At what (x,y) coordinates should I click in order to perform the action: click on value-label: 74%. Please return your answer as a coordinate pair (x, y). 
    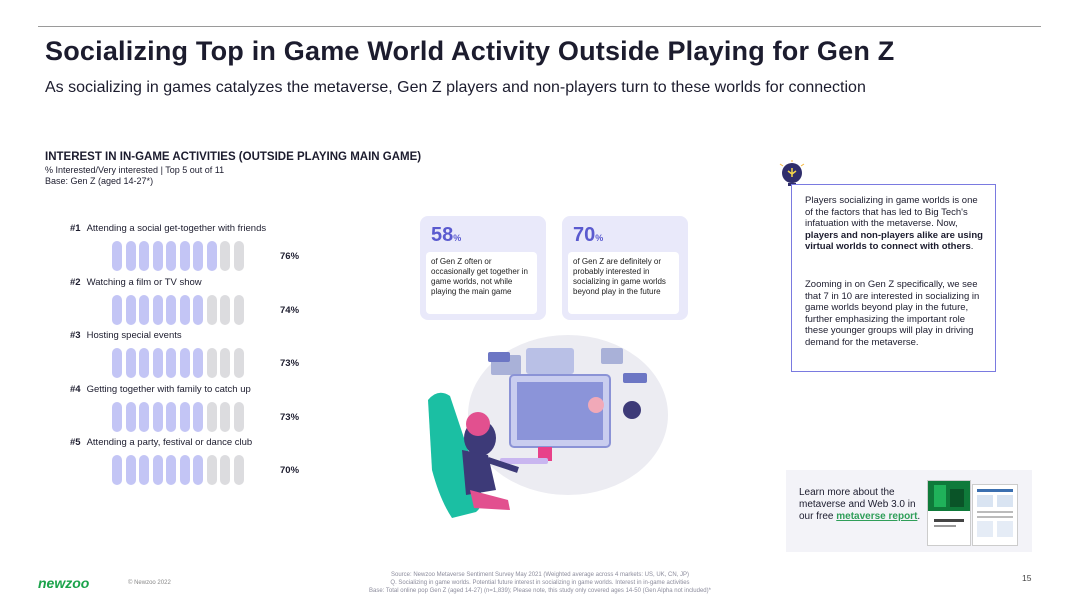
    Looking at the image, I should click on (290, 310).